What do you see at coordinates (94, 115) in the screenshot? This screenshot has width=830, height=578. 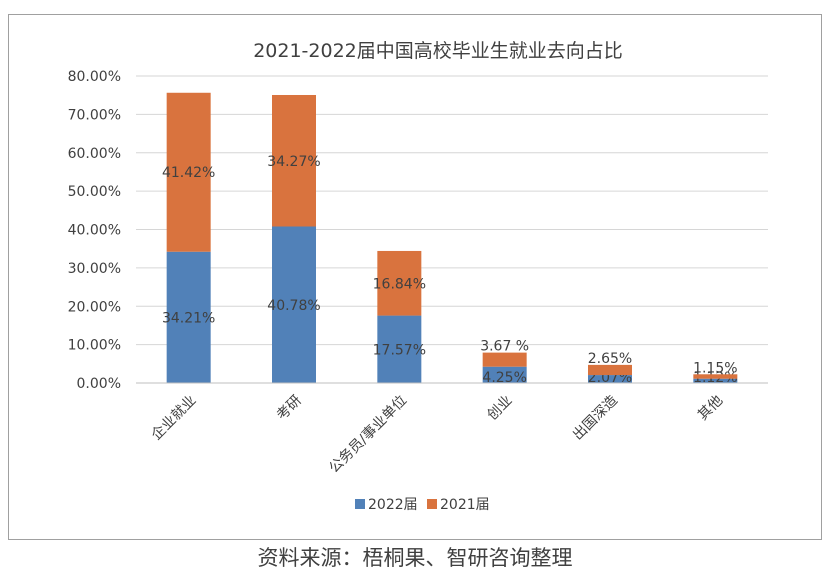 I see `y-tick-label: 70.00%` at bounding box center [94, 115].